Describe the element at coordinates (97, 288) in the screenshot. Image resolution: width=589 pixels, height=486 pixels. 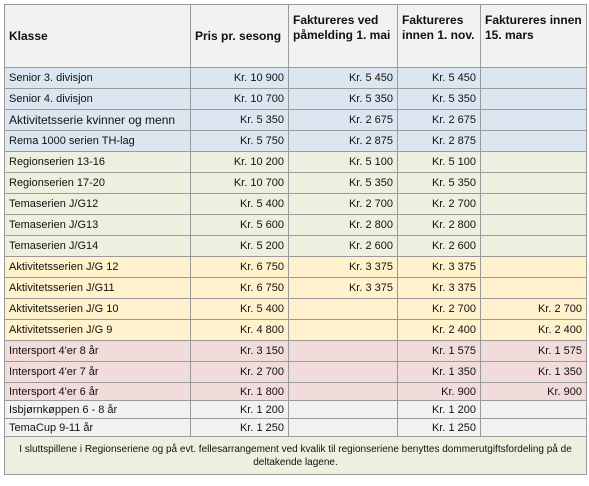
I see `class-cell: Aktivitetsserien J/G11` at that location.